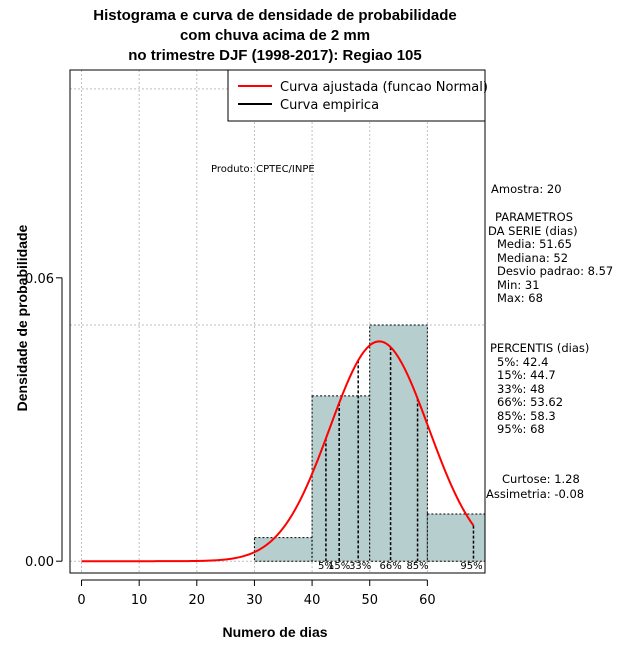 The width and height of the screenshot is (640, 660). I want to click on x-tick-label: 50, so click(369, 600).